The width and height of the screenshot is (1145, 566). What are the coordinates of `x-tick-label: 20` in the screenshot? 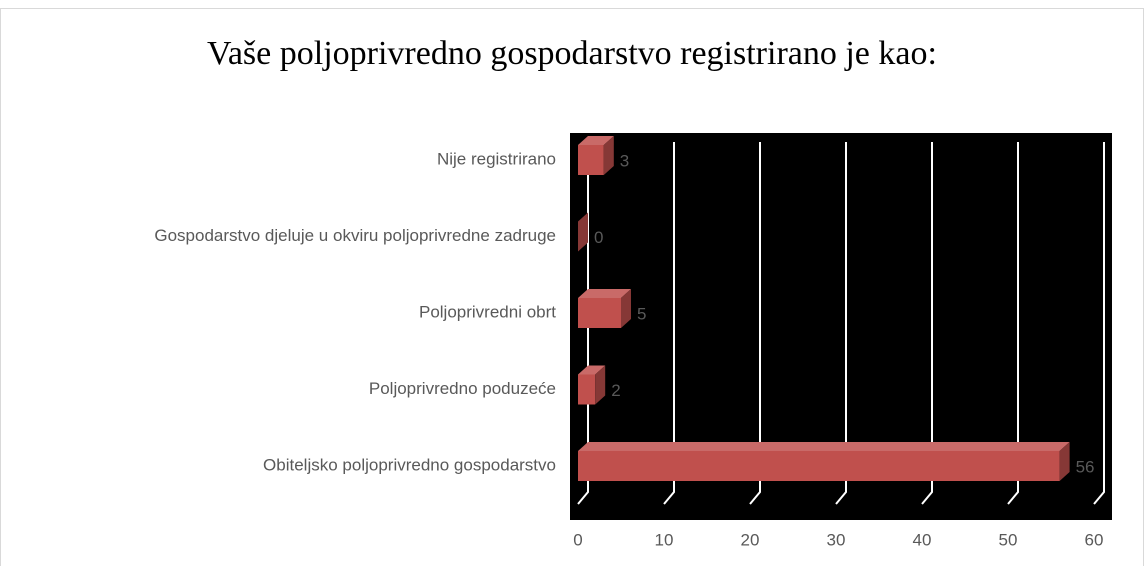 It's located at (750, 539).